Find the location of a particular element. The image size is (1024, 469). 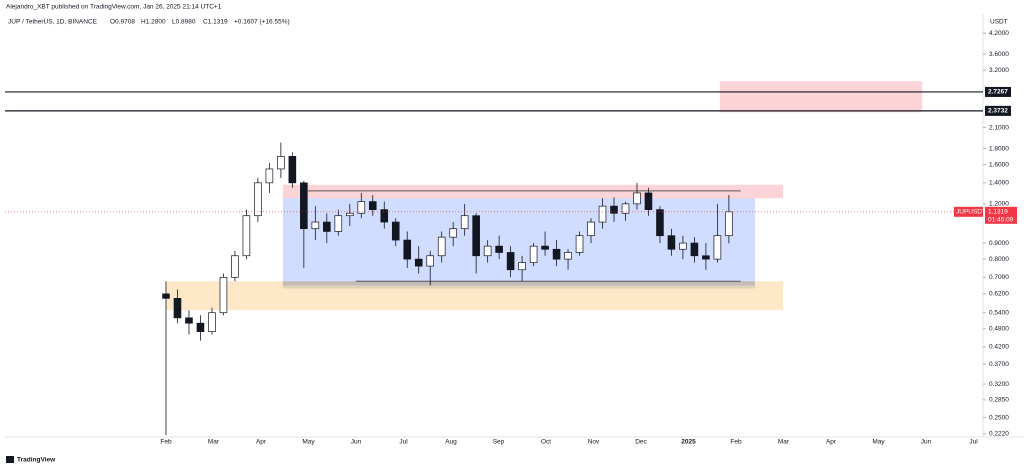

y-tick-label: 0.7000 is located at coordinates (999, 277).